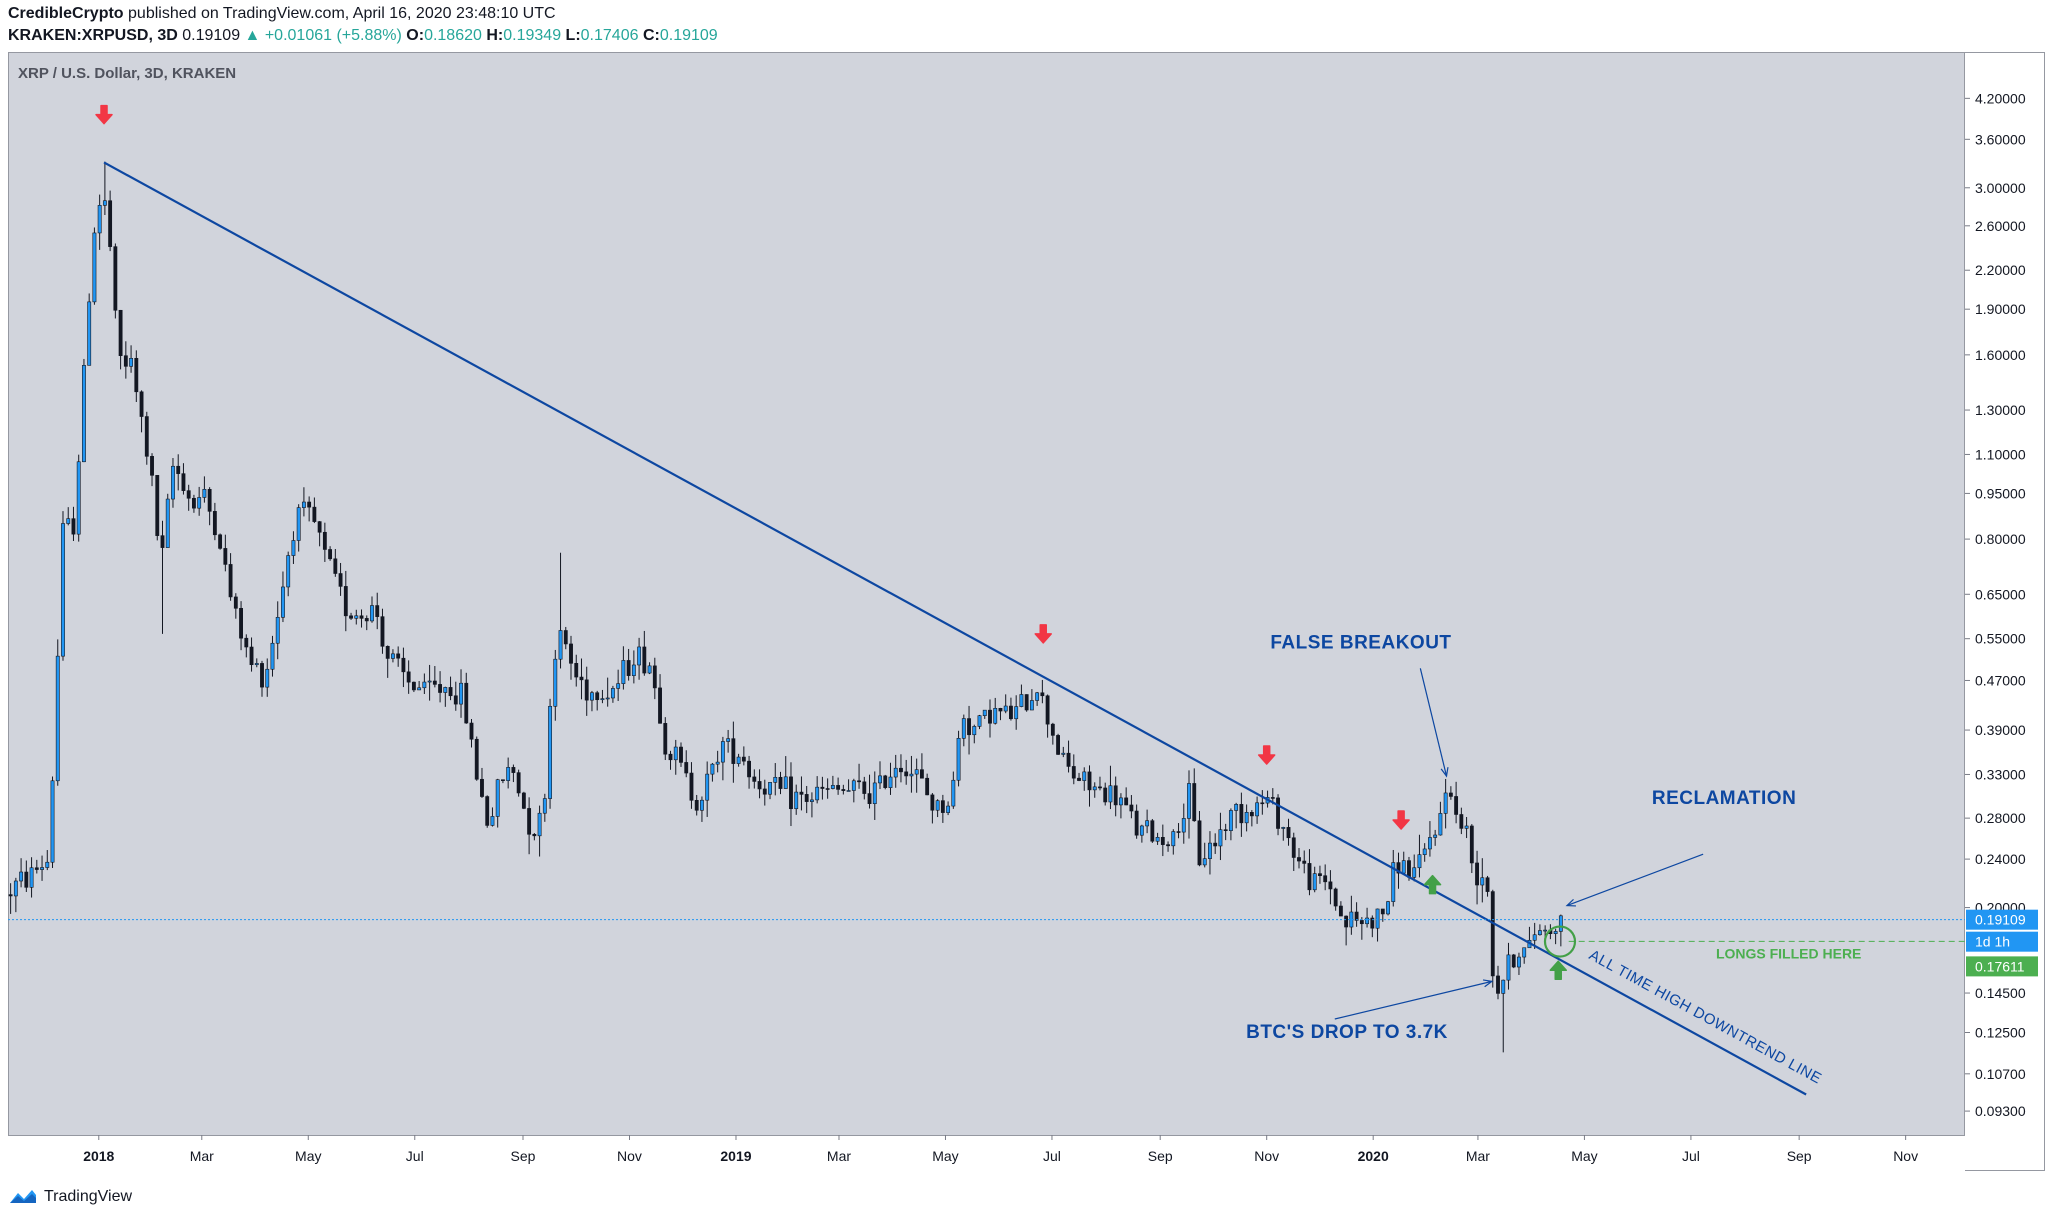 The image size is (2048, 1217). I want to click on price-axis, so click(2005, 611).